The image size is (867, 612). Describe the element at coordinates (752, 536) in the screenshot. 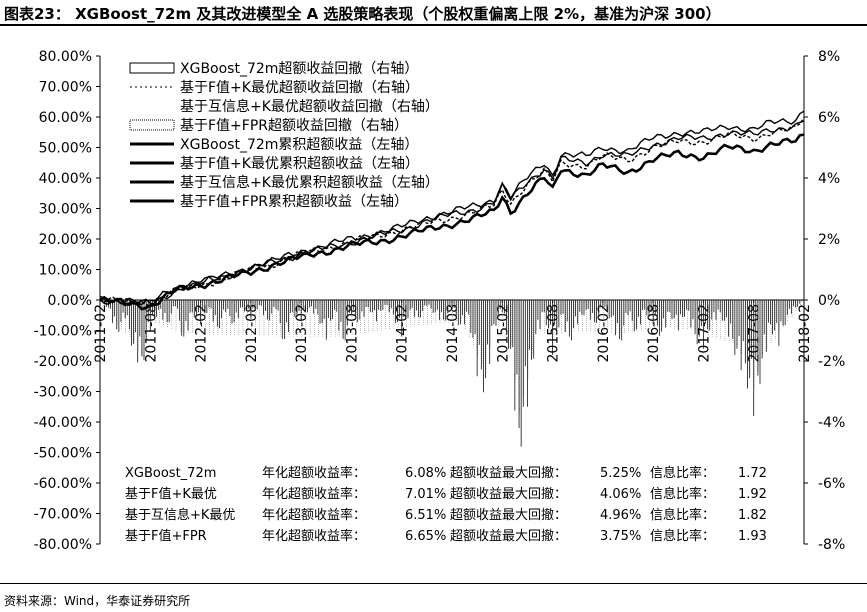

I see `stats-ir-value: 1.93` at that location.